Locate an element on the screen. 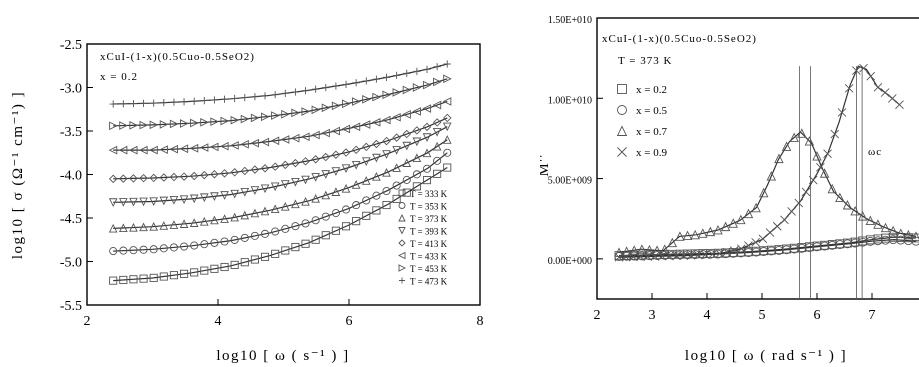  left-x-tick-label: 6 is located at coordinates (349, 321).